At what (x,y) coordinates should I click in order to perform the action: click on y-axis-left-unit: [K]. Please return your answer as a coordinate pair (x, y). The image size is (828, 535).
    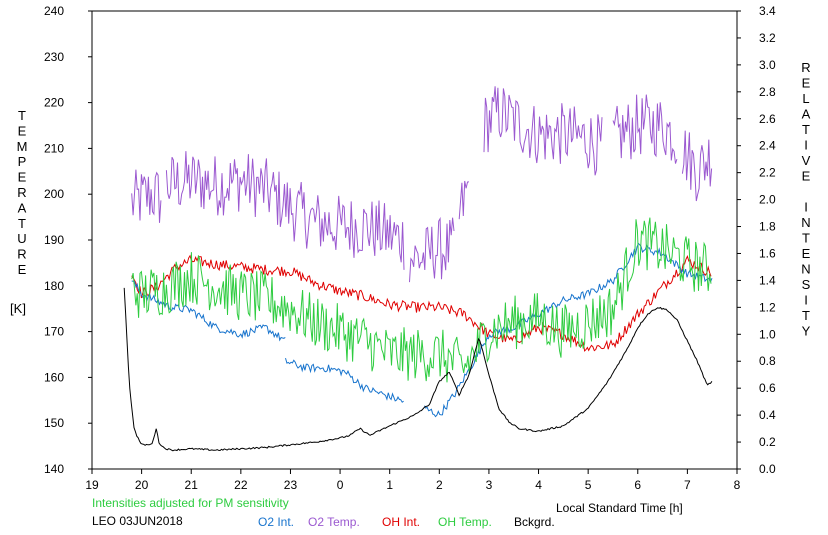
    Looking at the image, I should click on (18, 308).